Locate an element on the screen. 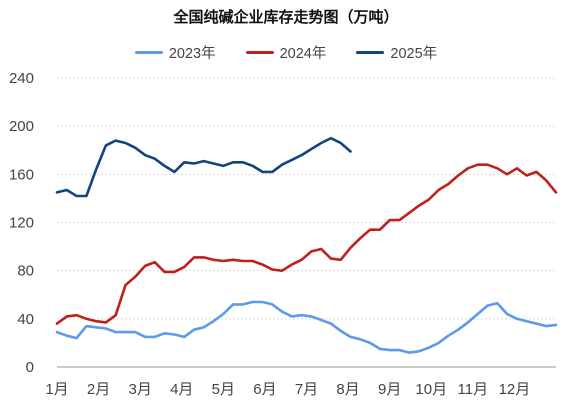  legend-swatch-2023 is located at coordinates (148, 52).